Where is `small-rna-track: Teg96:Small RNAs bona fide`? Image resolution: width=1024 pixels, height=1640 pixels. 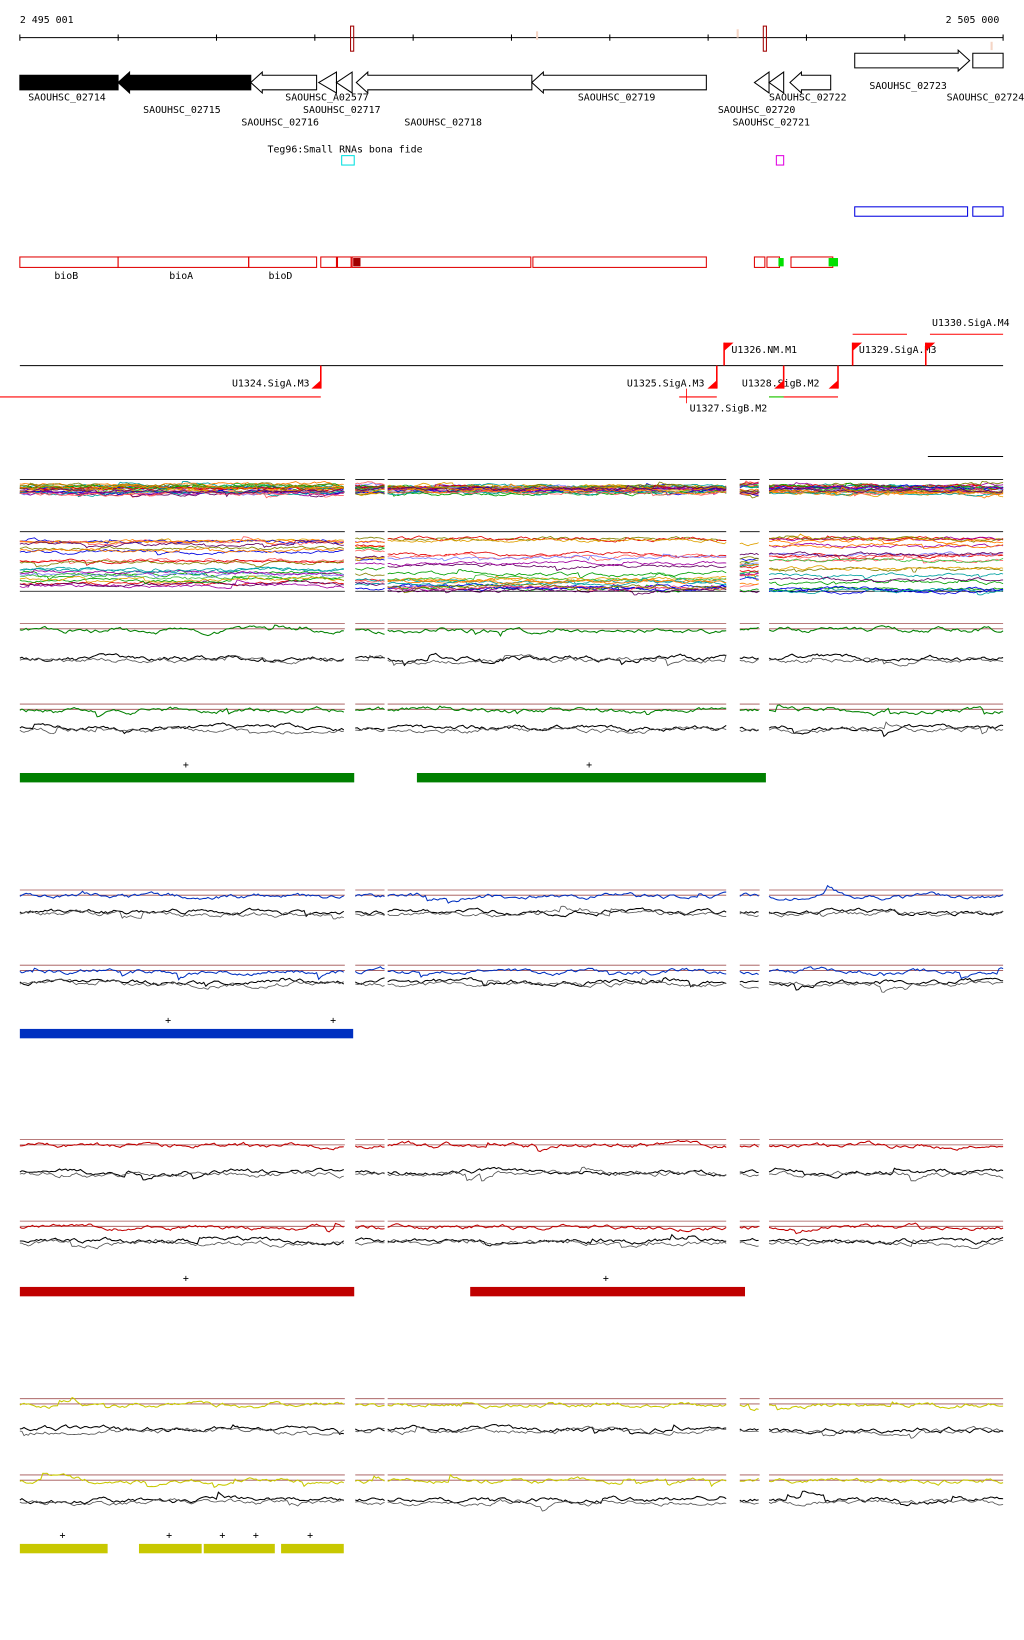 small-rna-track: Teg96:Small RNAs bona fide is located at coordinates (635, 181).